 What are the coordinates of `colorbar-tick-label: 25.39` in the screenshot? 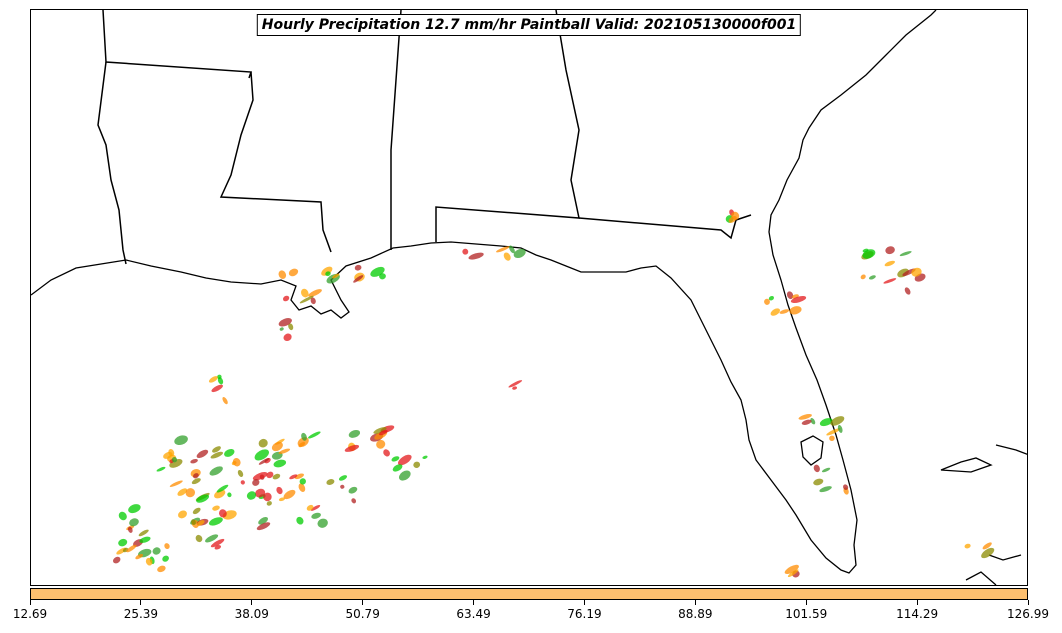 It's located at (141, 614).